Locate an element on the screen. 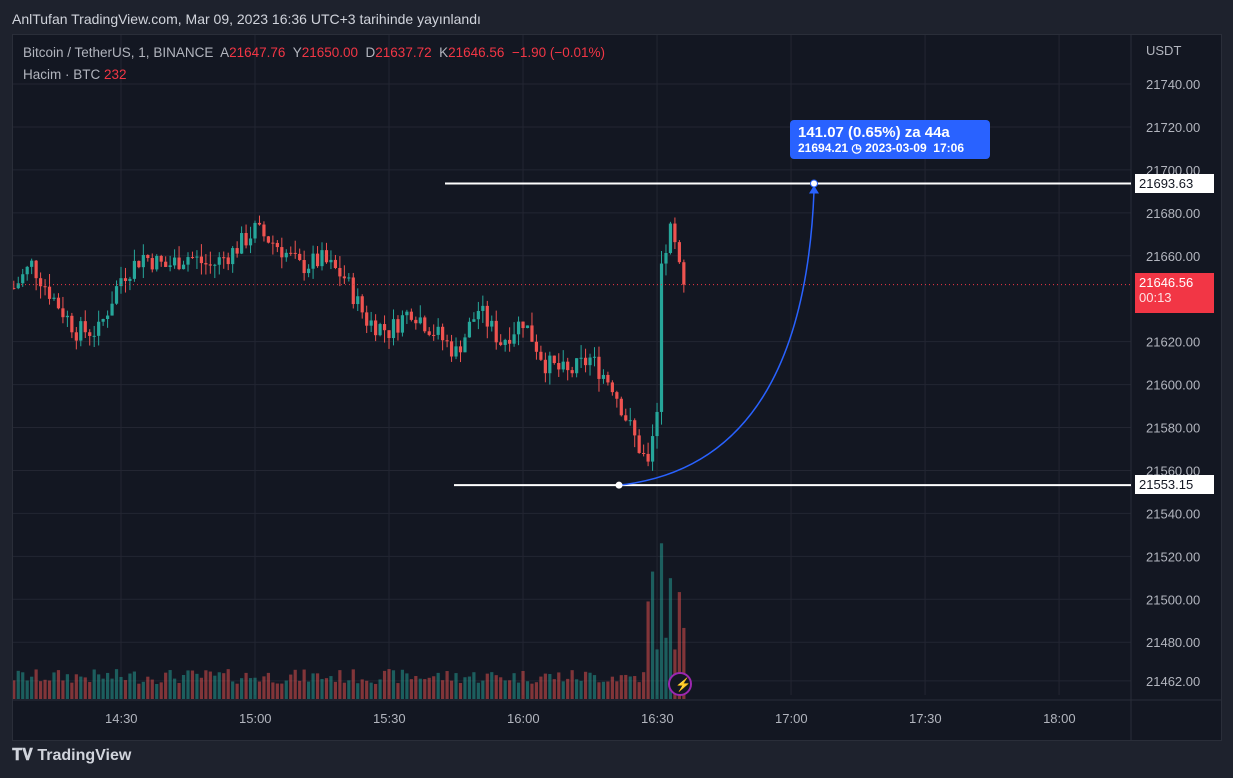 The image size is (1233, 778). symbol-label: Bitcoin / TetherUS, 1, BINANCE is located at coordinates (118, 52).